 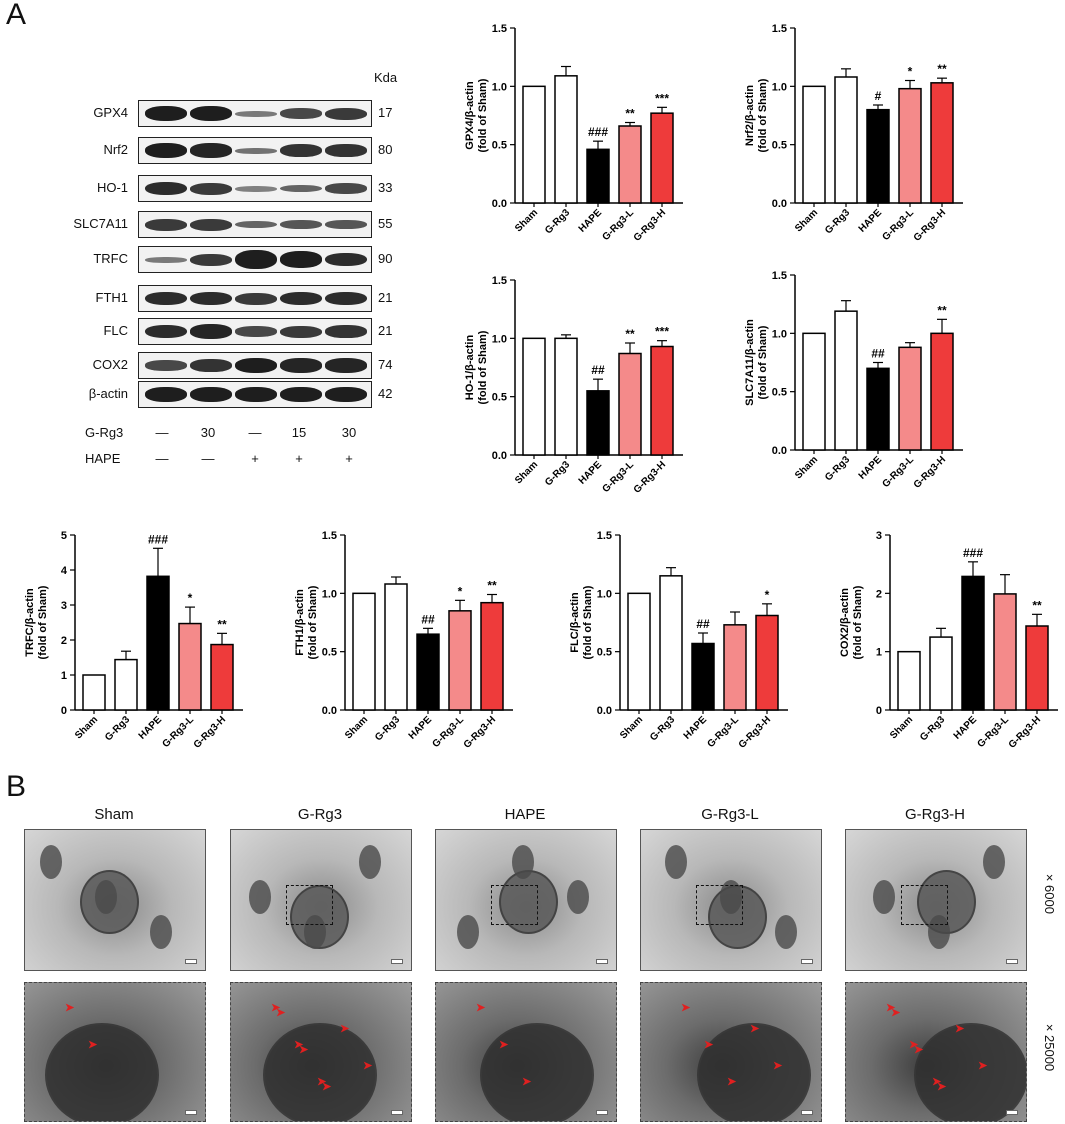 I want to click on em-image-25000: ➤ ➤, so click(x=115, y=1052).